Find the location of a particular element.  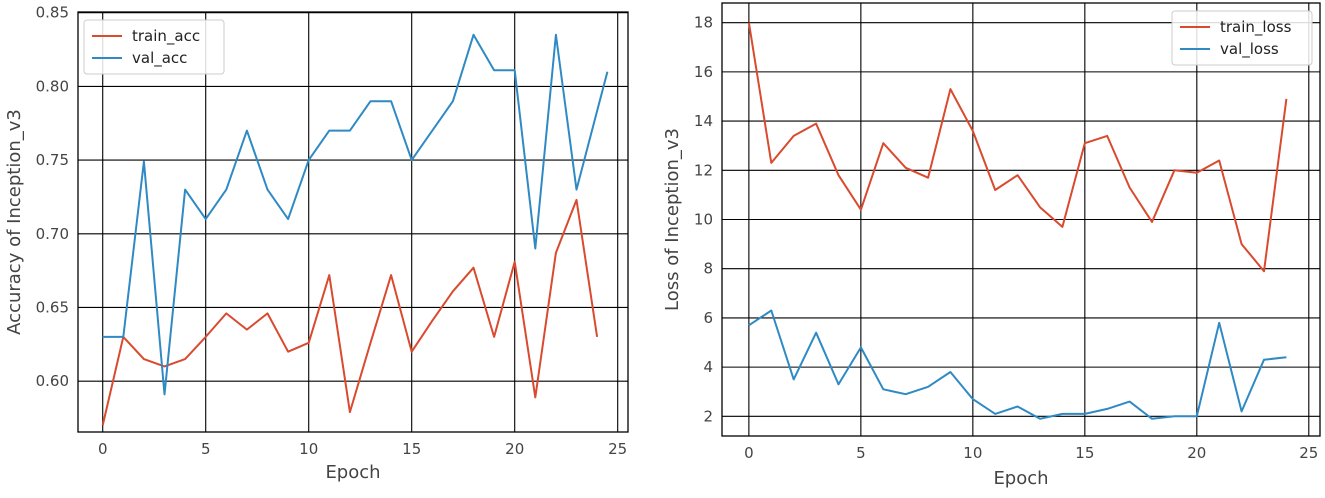

acc-x-tick-label: 10 is located at coordinates (308, 449).